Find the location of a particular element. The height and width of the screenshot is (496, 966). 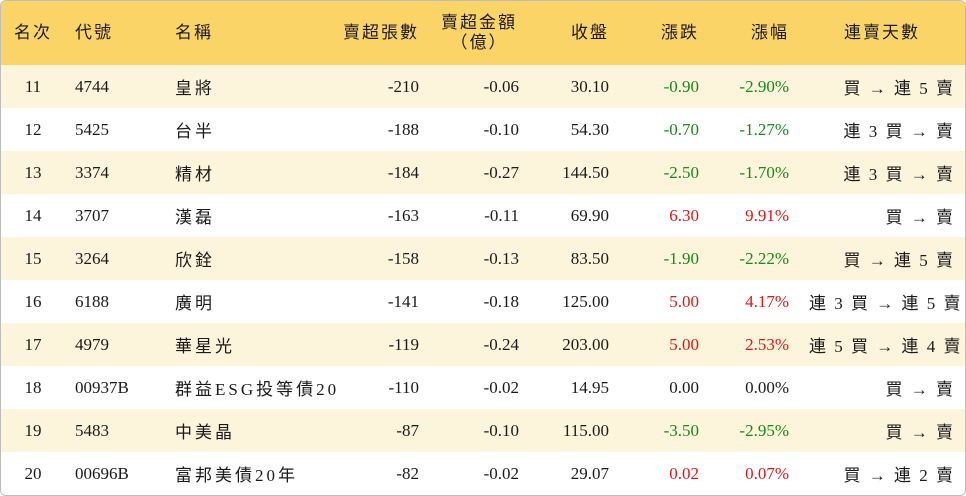

net-sell-shares-cell: -119 is located at coordinates (403, 344).